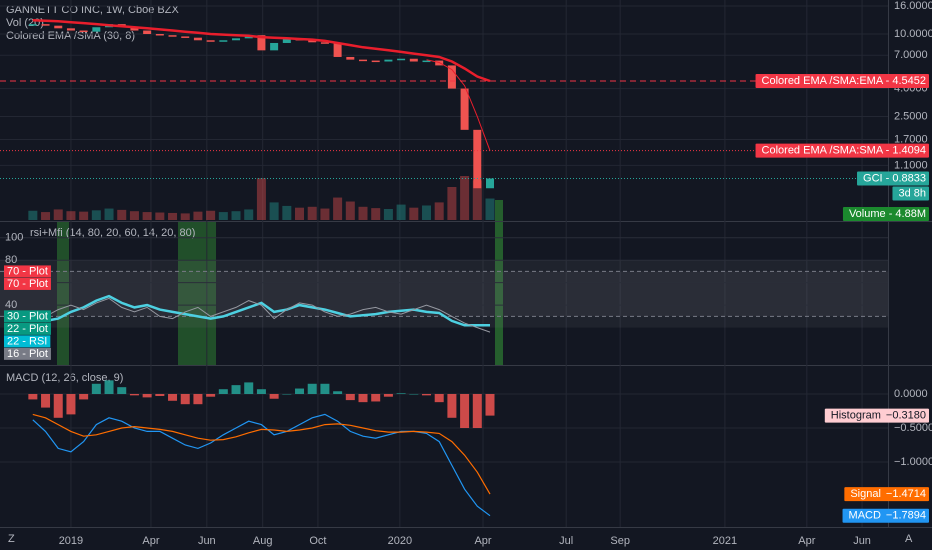 This screenshot has width=932, height=550. Describe the element at coordinates (911, 55) in the screenshot. I see `y-tick-label: 7.0000` at that location.